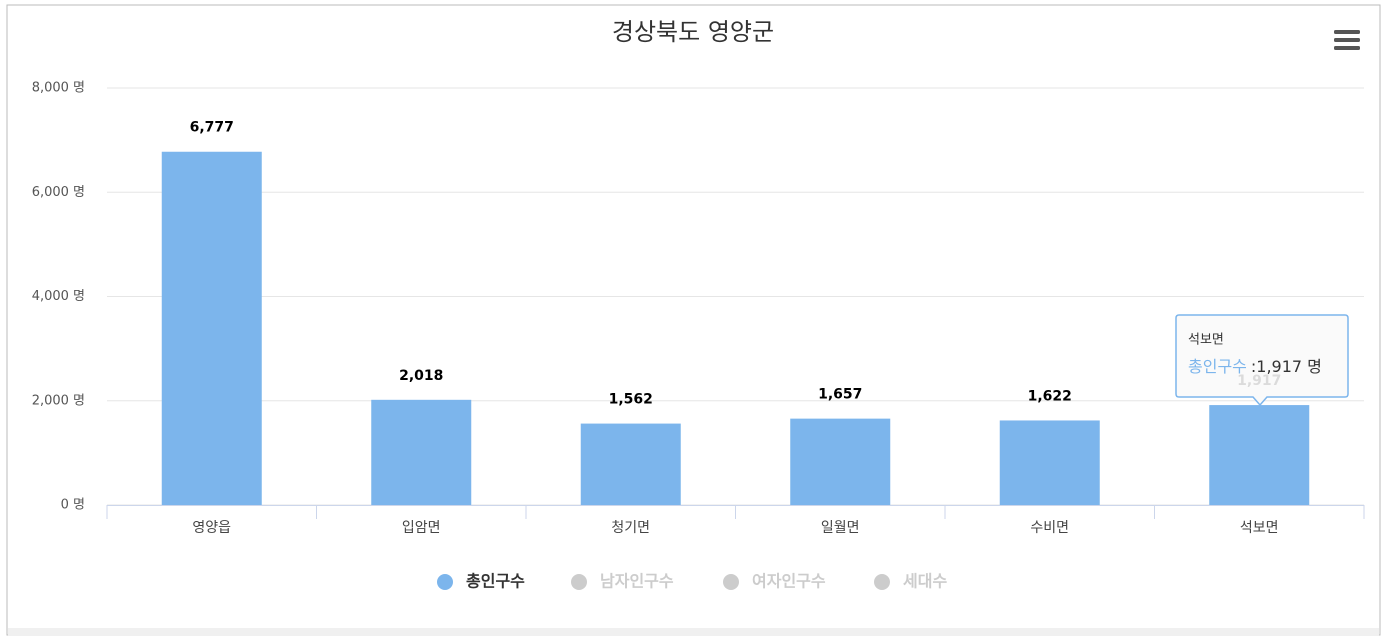 This screenshot has height=639, width=1386. Describe the element at coordinates (1050, 396) in the screenshot. I see `value-label: 1,622` at that location.